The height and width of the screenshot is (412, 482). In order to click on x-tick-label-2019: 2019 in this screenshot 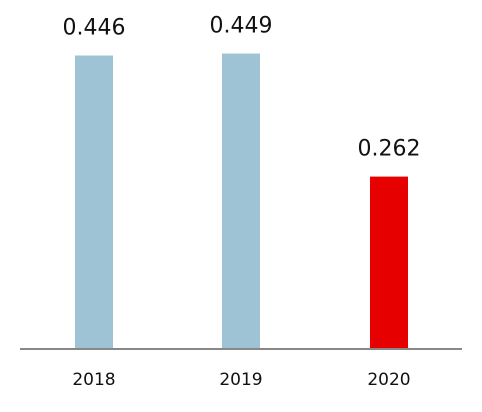, I will do `click(240, 380)`.